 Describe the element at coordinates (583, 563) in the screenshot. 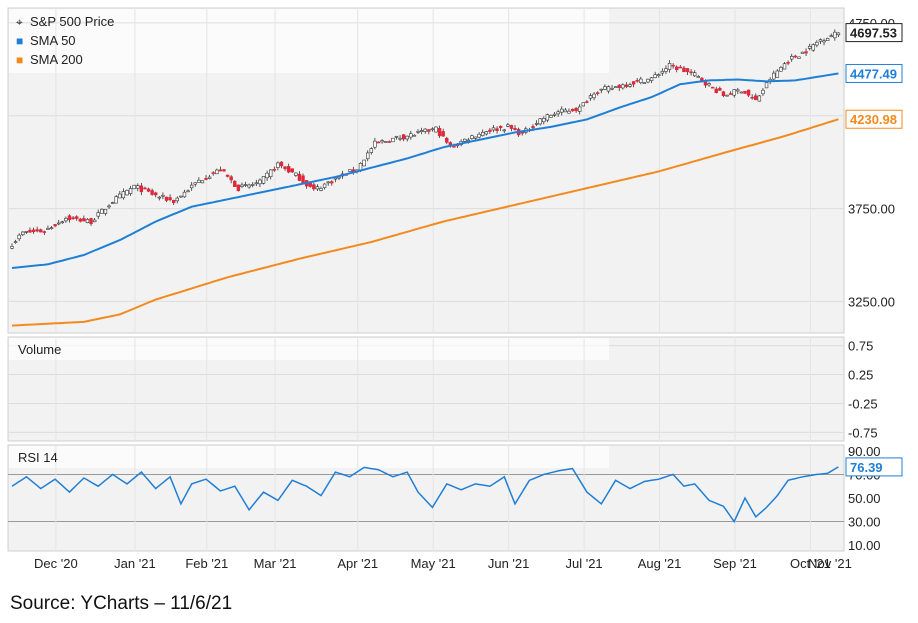

I see `x-tick-label: Jul '21` at that location.